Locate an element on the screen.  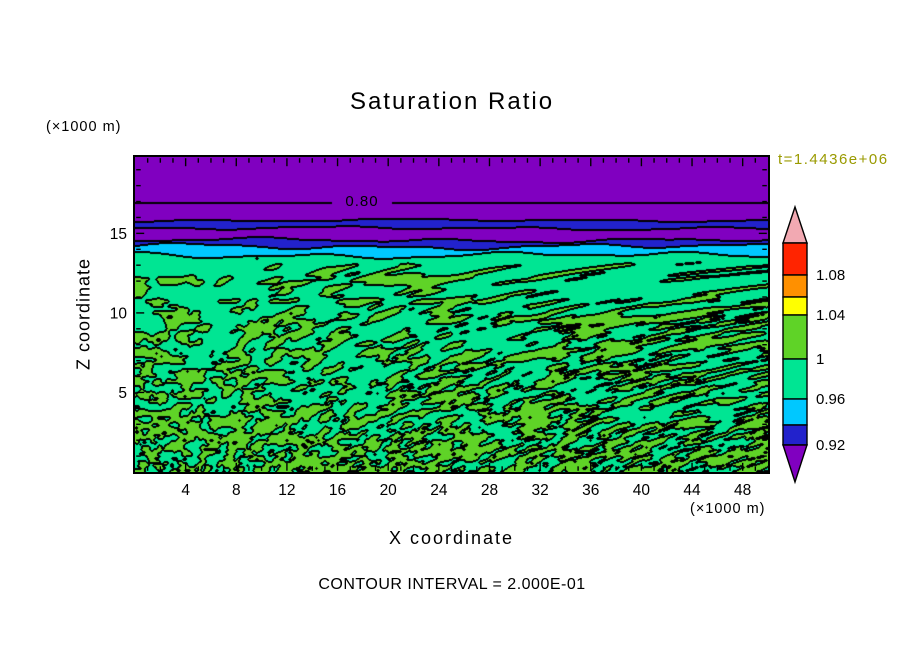
x-tick-label: 8 is located at coordinates (236, 490).